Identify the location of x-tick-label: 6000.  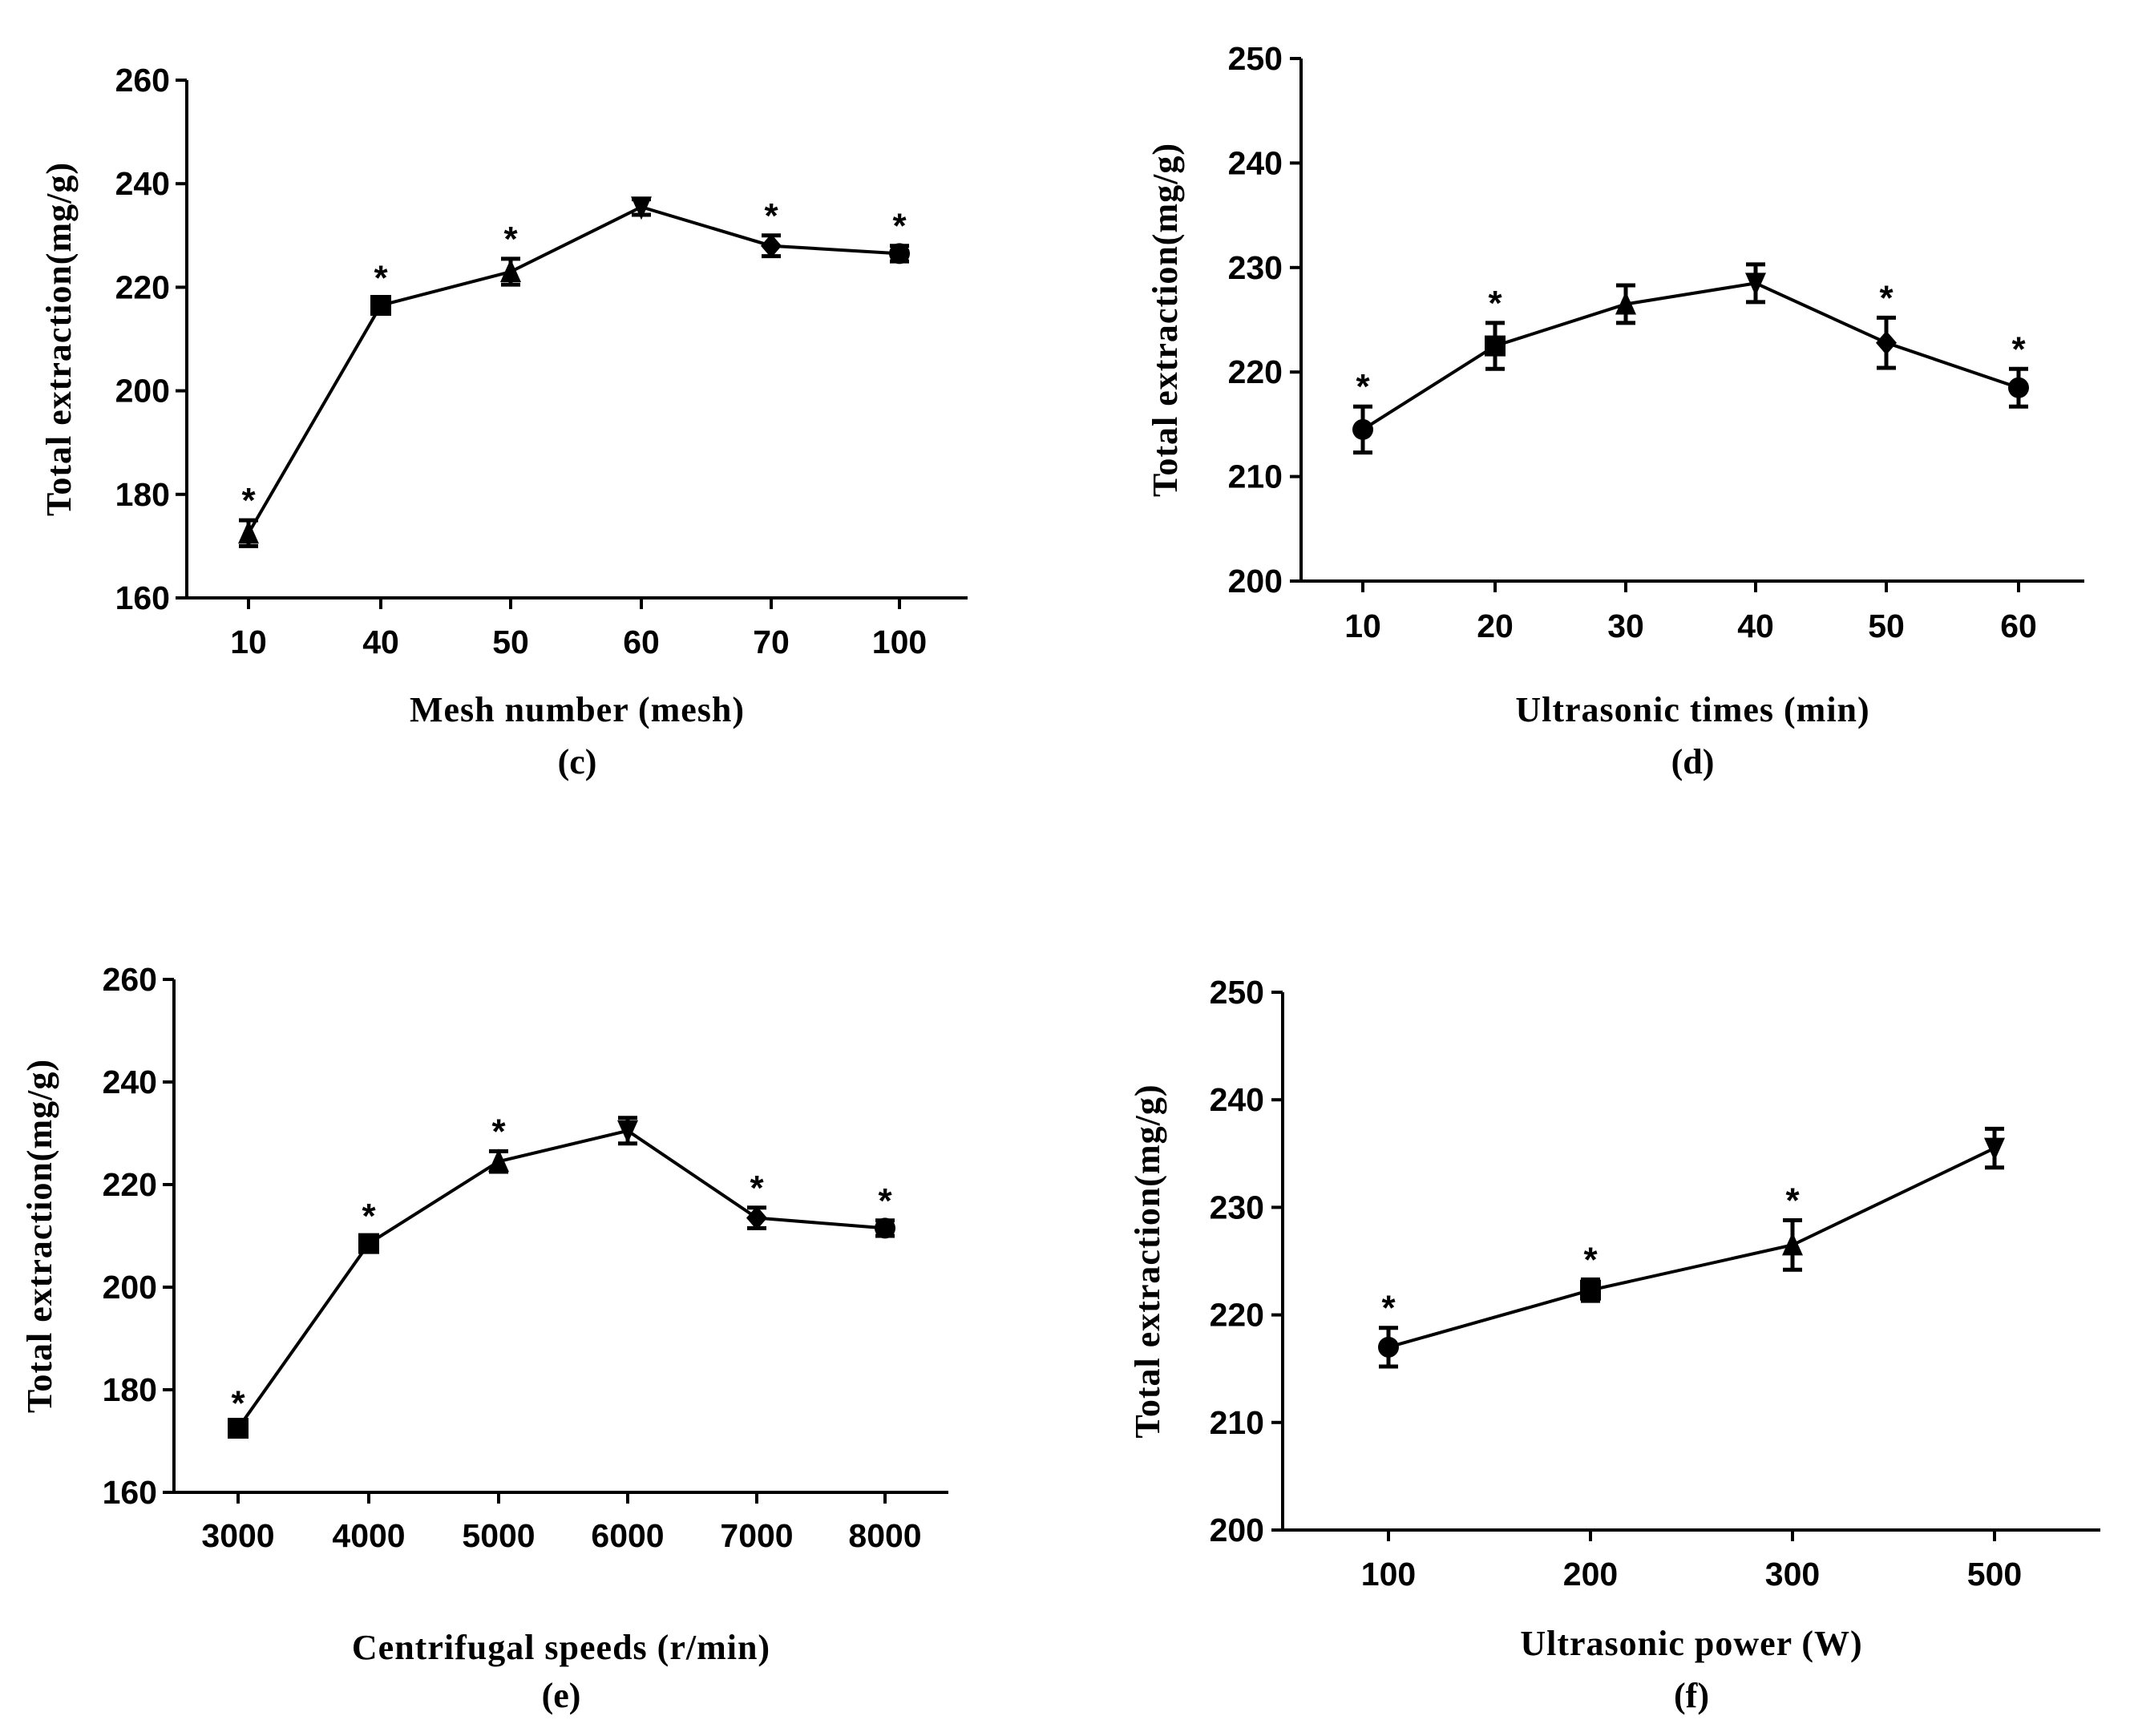
(627, 1536).